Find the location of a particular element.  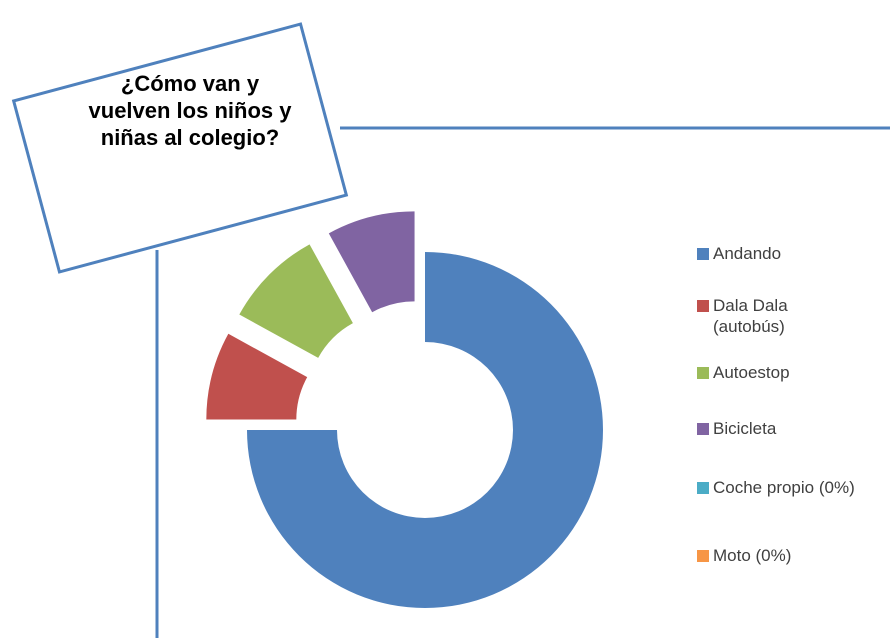

legend-item: Dala Dala (autobús) is located at coordinates (784, 316).